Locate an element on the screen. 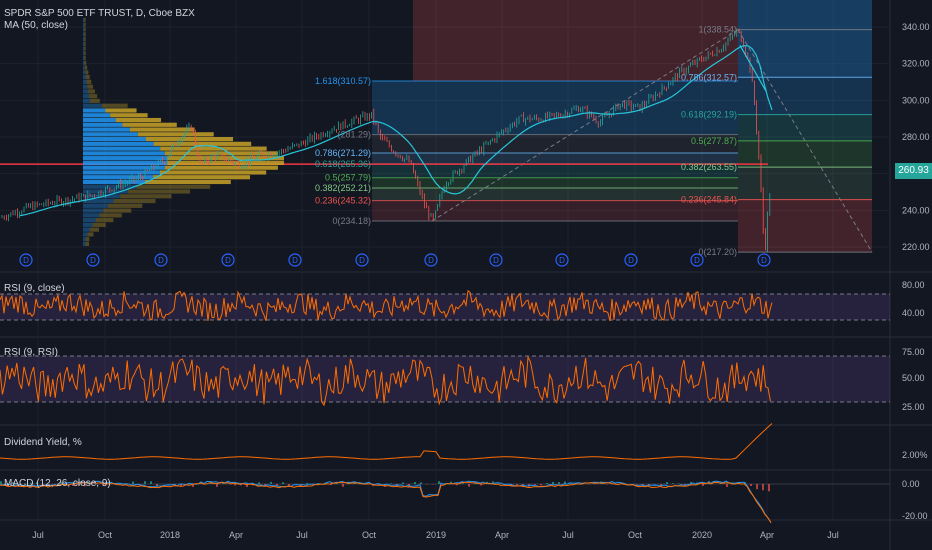 The width and height of the screenshot is (932, 550). dividend-yield-legend: Dividend Yield, % is located at coordinates (43, 442).